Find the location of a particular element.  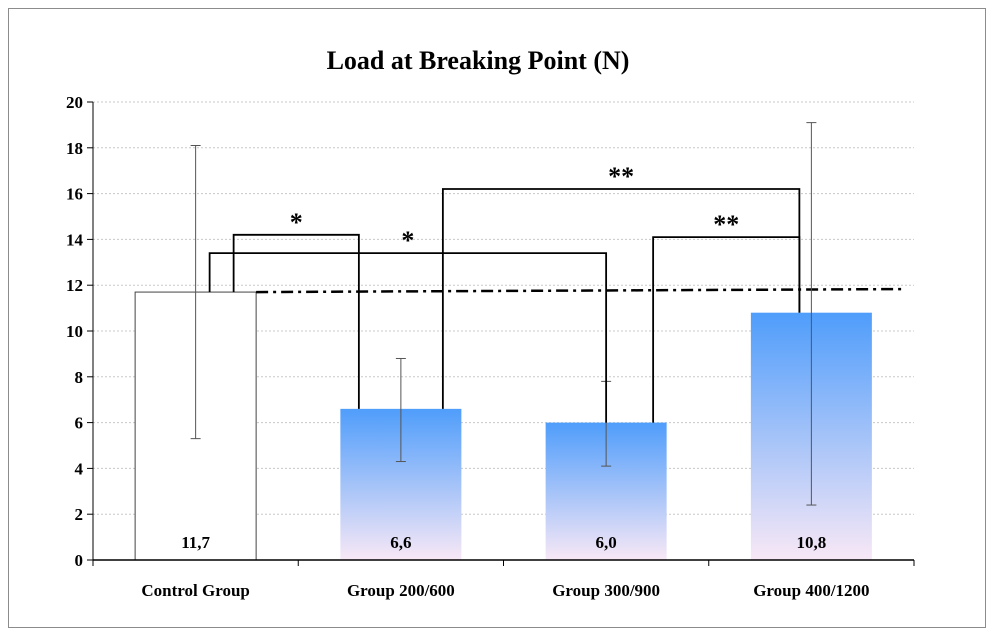

y-tick-label: 6 is located at coordinates (79, 423).